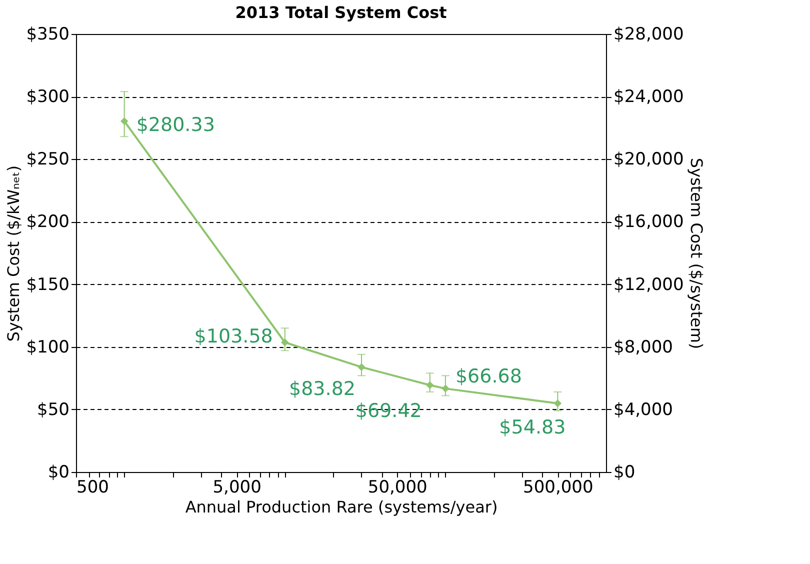 Image resolution: width=810 pixels, height=564 pixels. What do you see at coordinates (649, 97) in the screenshot?
I see `y2-tick-label: $24,000` at bounding box center [649, 97].